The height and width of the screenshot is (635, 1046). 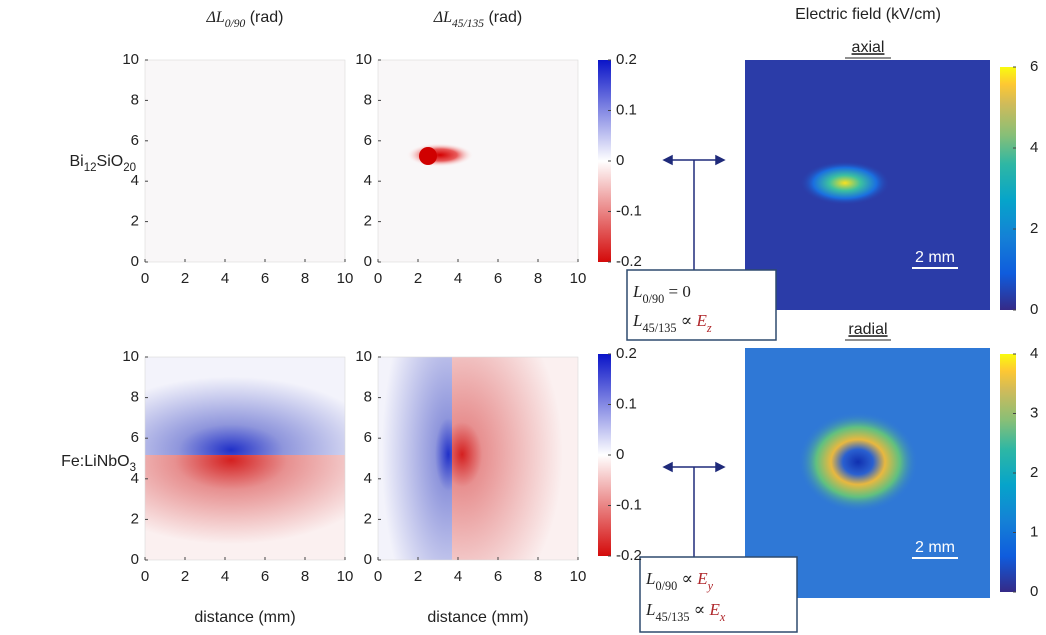 What do you see at coordinates (935, 547) in the screenshot?
I see `scale-bar-label: 2 mm` at bounding box center [935, 547].